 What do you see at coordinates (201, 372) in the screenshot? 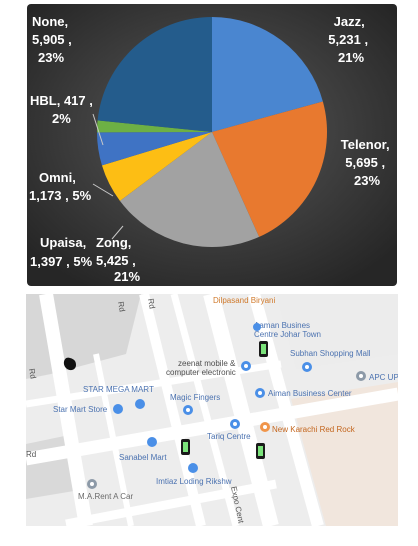
I see `place-zeenat-line2: computer electronic` at bounding box center [201, 372].